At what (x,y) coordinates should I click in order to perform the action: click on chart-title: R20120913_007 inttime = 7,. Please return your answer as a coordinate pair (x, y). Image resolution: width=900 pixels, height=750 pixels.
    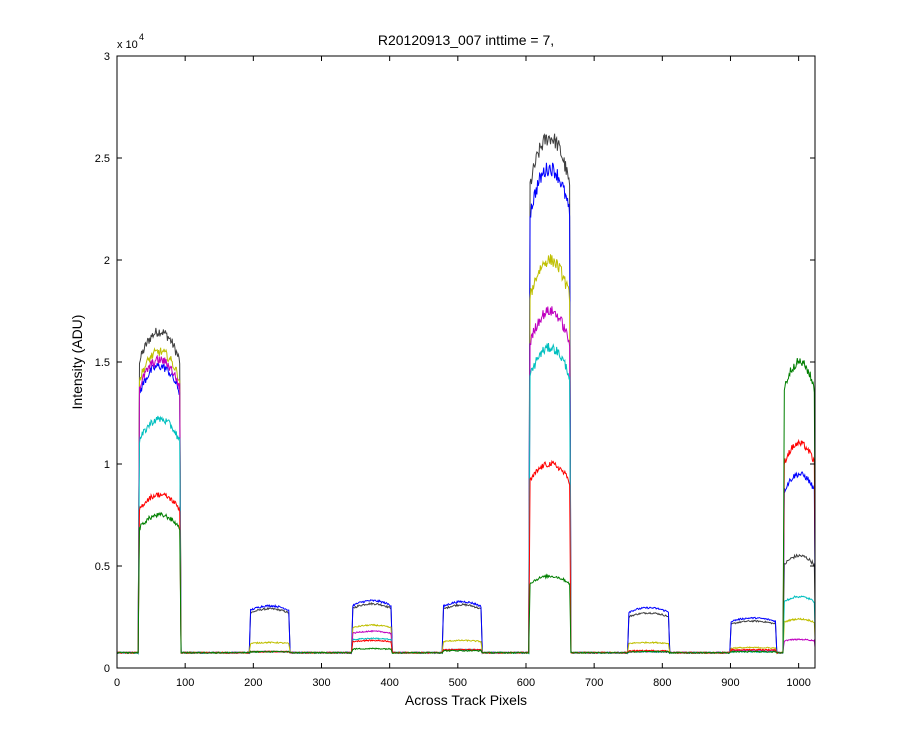
    Looking at the image, I should click on (466, 40).